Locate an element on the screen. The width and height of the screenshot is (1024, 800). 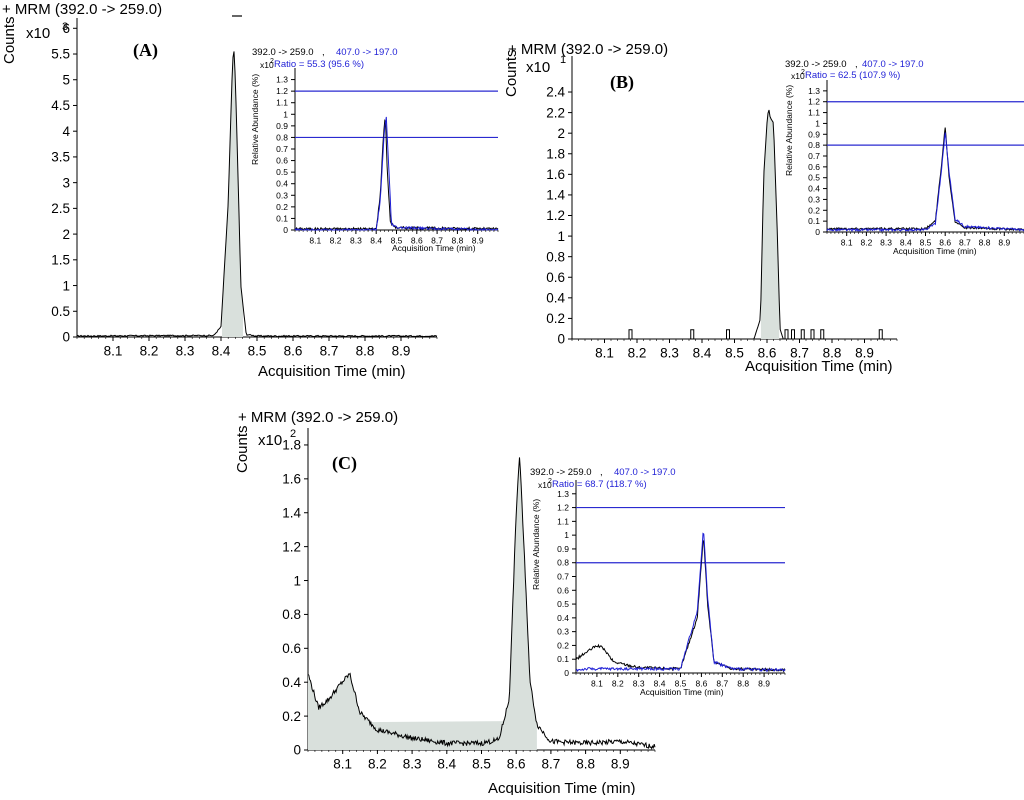
inset-b-x-tick-label: 8.9 is located at coordinates (1004, 243).